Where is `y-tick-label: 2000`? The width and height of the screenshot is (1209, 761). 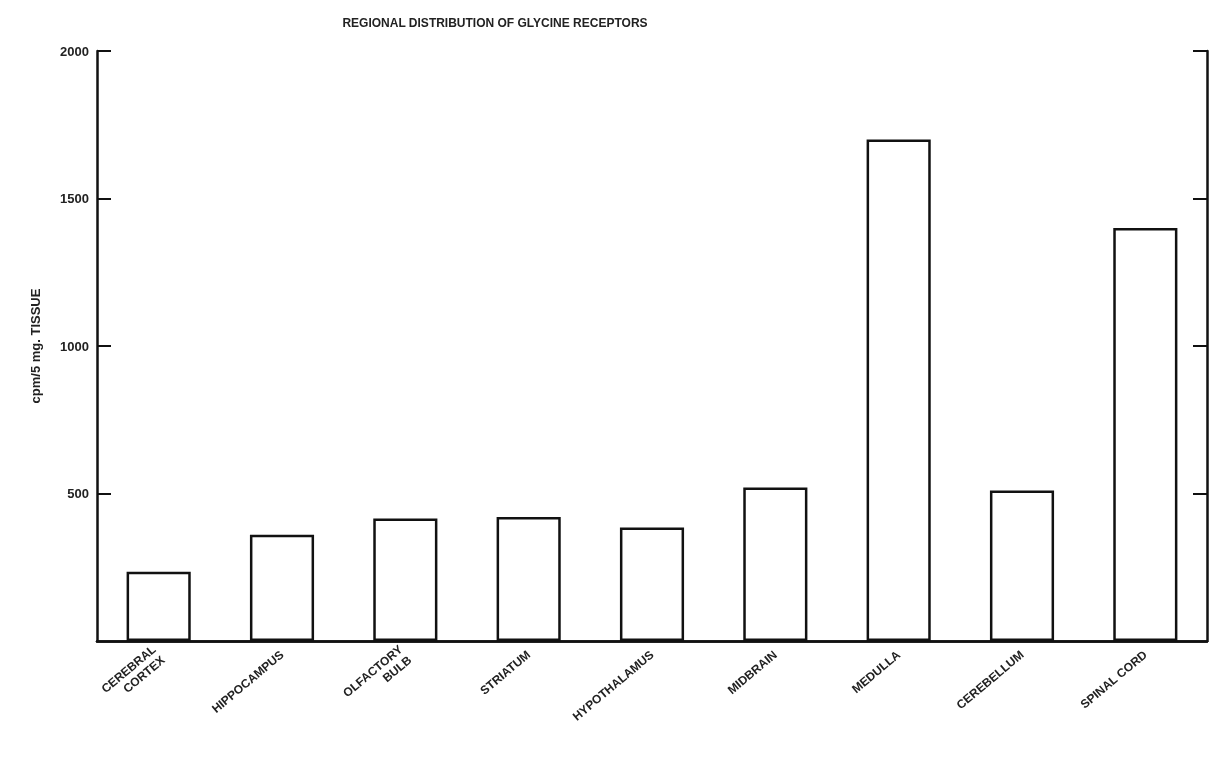
y-tick-label: 2000 is located at coordinates (74, 51).